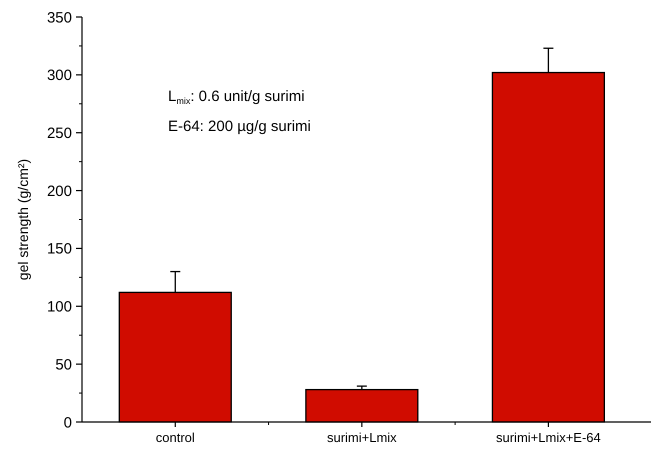  What do you see at coordinates (23, 219) in the screenshot?
I see `y-axis-title: gel strength (g/cm²)` at bounding box center [23, 219].